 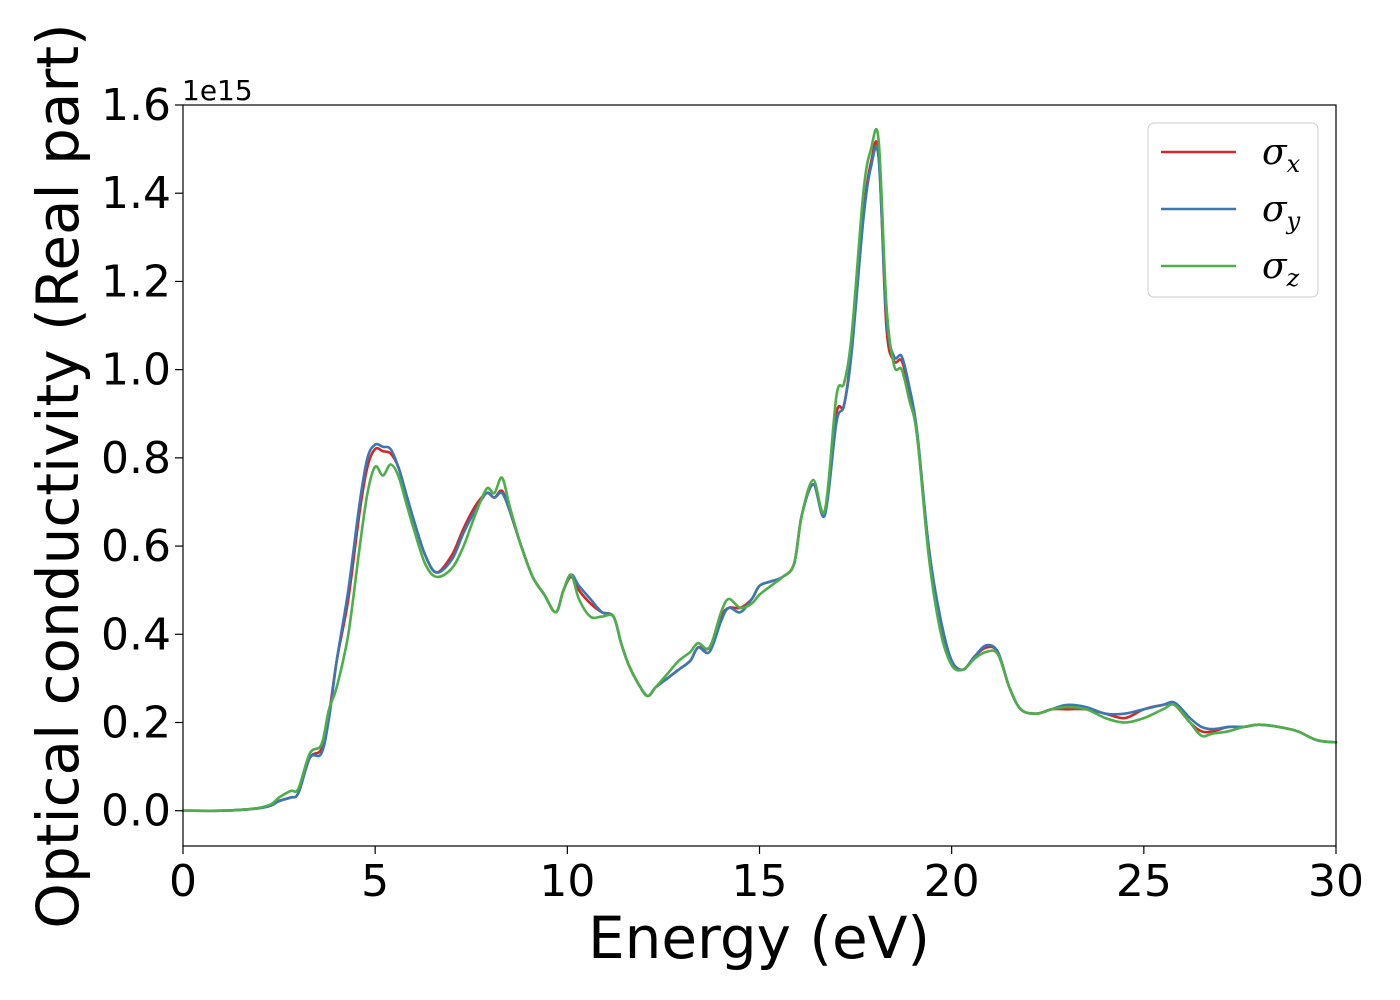 I want to click on legend: σx σy σz, so click(x=1233, y=210).